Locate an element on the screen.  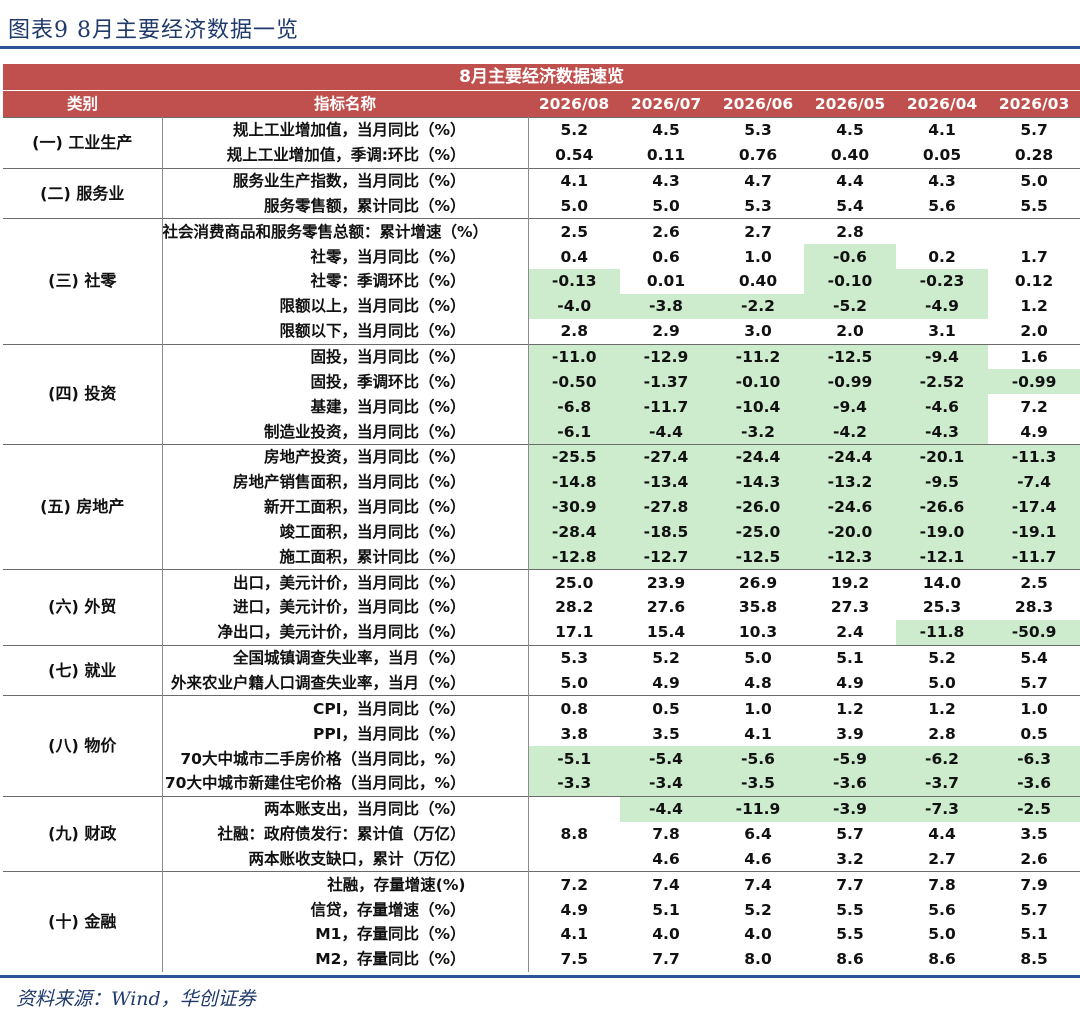
value-cell: -11.3 is located at coordinates (1034, 456).